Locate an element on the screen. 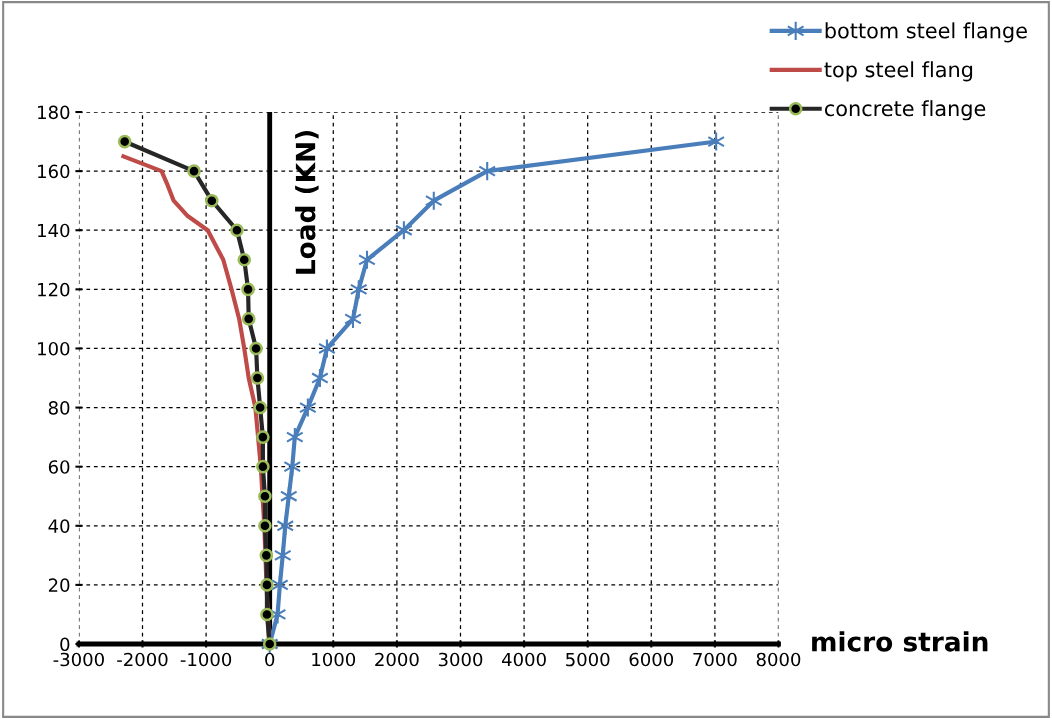 This screenshot has width=1052, height=719. x-tick-label: -2000 is located at coordinates (142, 659).